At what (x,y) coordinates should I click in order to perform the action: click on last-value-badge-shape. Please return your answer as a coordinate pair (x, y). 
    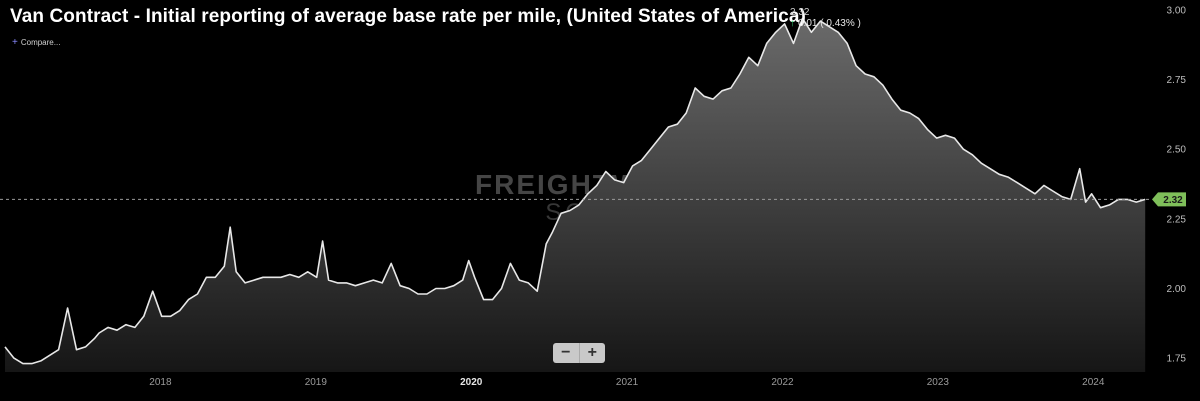
    Looking at the image, I should click on (1169, 199).